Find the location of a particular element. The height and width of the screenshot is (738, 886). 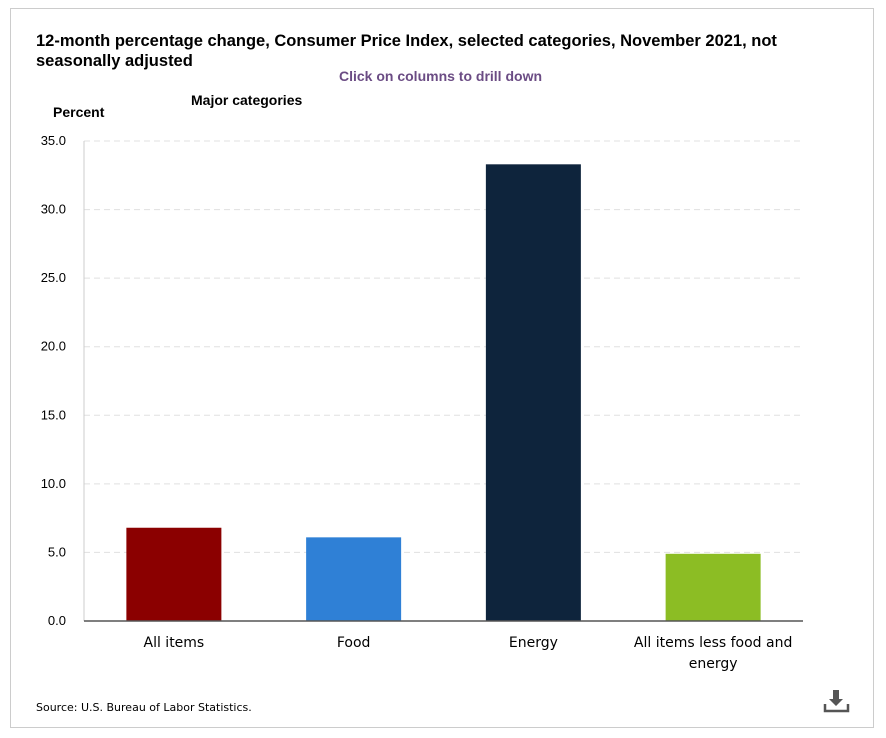

x-tick-label: All items less food and is located at coordinates (713, 643).